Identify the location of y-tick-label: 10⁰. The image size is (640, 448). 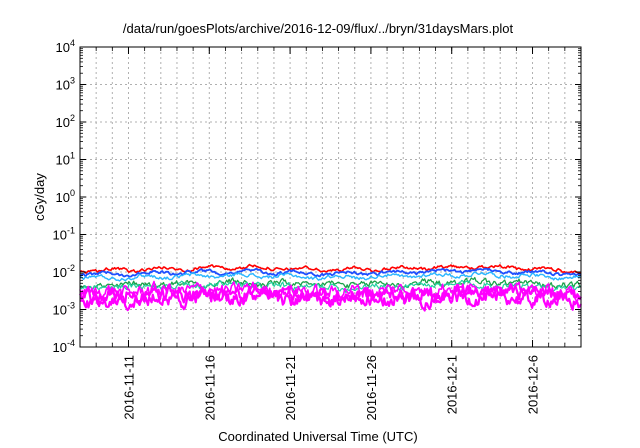
(65, 196).